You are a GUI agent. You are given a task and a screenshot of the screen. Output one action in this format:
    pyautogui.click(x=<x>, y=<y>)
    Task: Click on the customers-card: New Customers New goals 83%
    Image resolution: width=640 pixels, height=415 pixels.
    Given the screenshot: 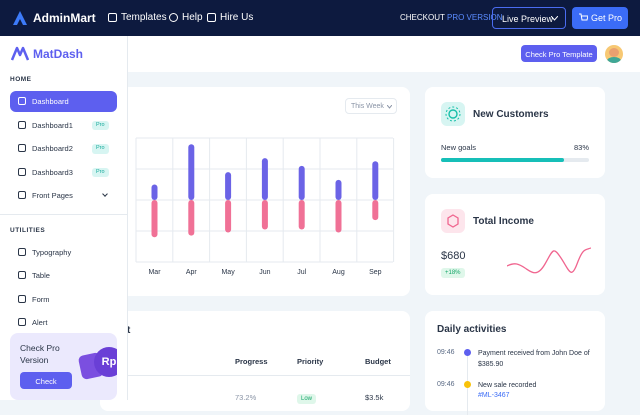 What is the action you would take?
    pyautogui.click(x=515, y=132)
    